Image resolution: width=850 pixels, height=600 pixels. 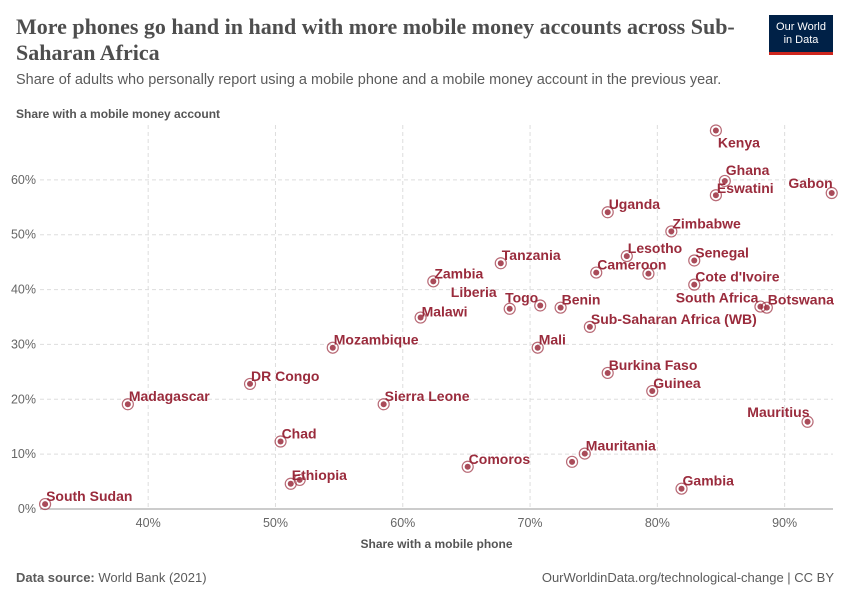 I want to click on point-label: Sierra Leone, so click(x=427, y=396).